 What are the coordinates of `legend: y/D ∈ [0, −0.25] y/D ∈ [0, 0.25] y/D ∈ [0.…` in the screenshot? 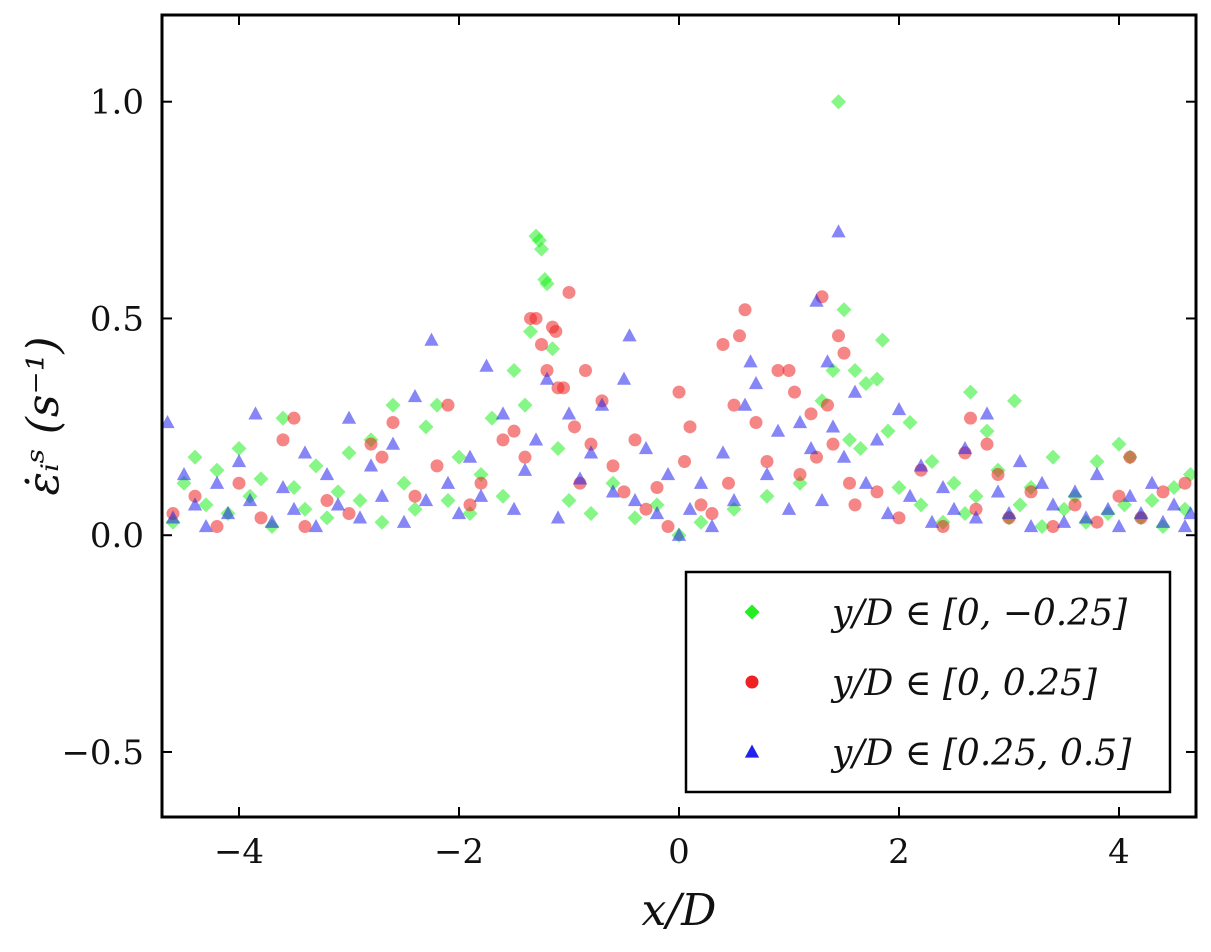 It's located at (928, 682).